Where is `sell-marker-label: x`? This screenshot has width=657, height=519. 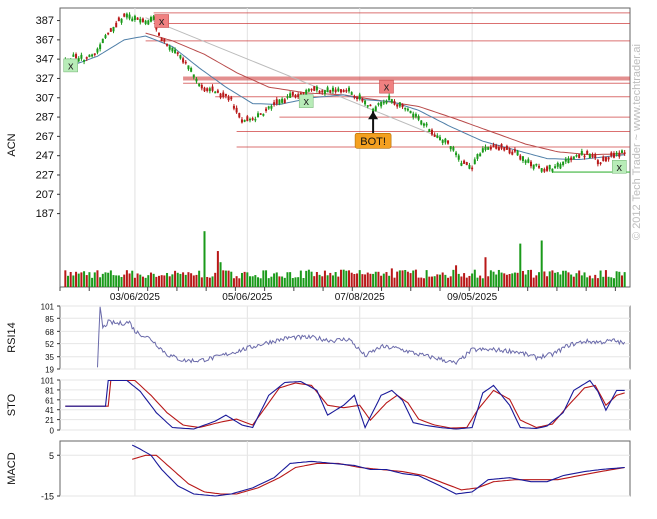
sell-marker-label: x is located at coordinates (387, 88).